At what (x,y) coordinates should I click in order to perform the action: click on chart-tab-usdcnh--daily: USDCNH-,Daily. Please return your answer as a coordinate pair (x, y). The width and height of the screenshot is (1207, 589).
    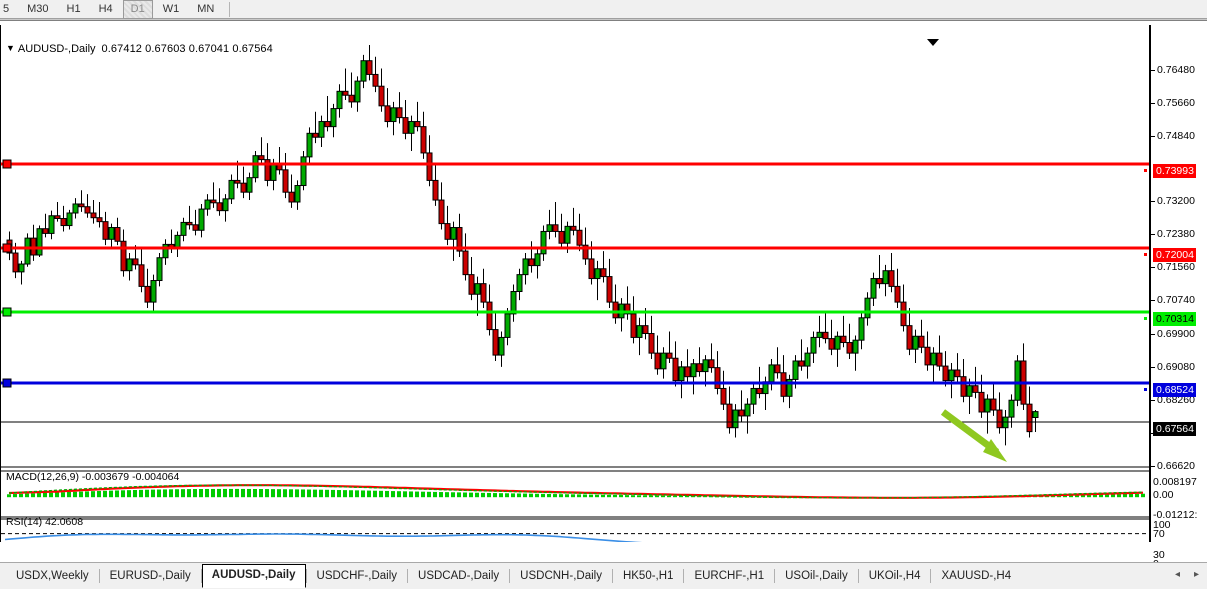
    Looking at the image, I should click on (561, 575).